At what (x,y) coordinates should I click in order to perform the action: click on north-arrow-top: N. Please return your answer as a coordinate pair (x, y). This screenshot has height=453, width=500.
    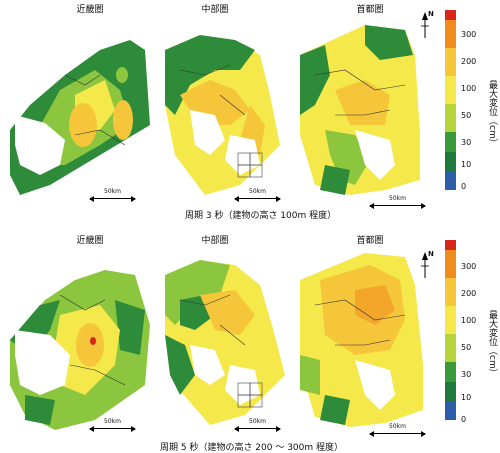
    Looking at the image, I should click on (429, 26).